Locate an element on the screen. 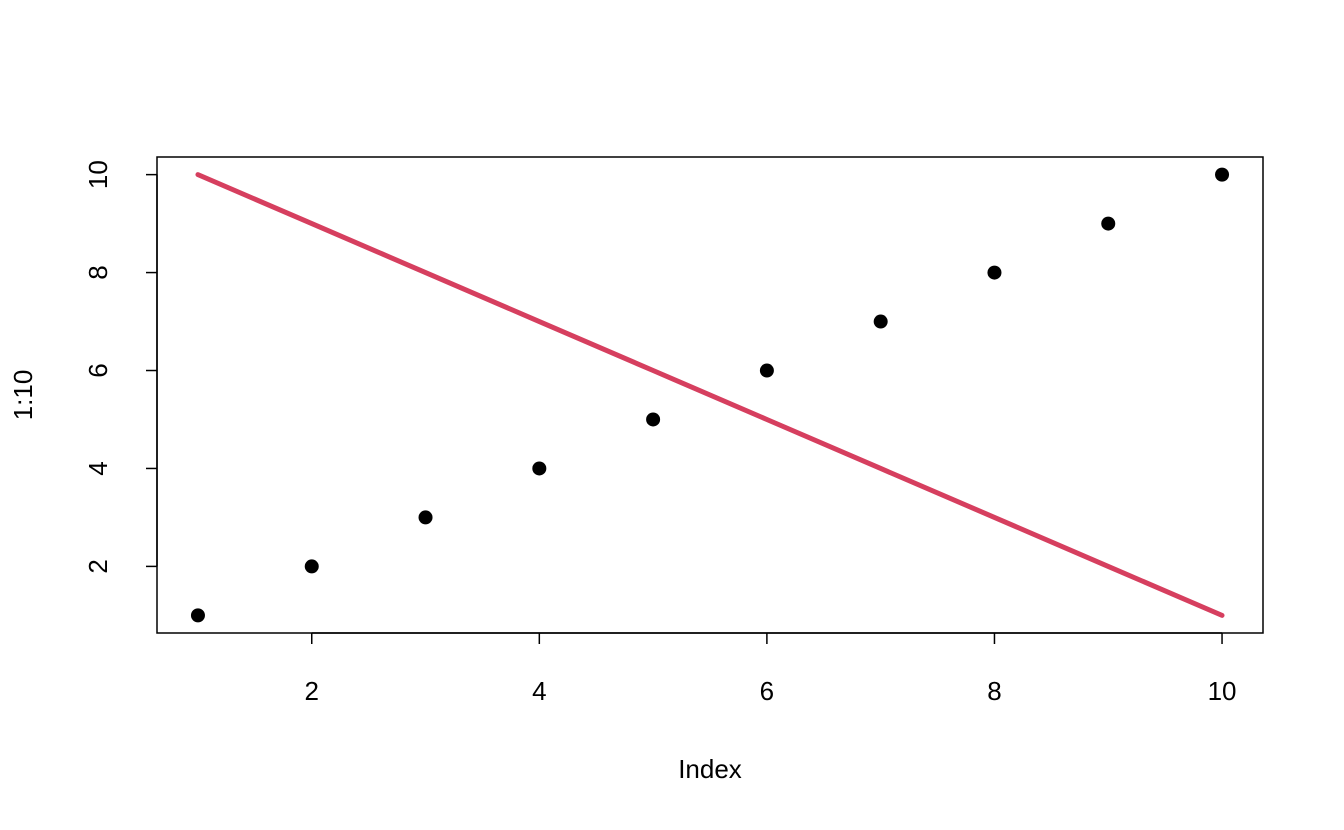 The image size is (1344, 830). y-tick-label: 2 is located at coordinates (98, 566).